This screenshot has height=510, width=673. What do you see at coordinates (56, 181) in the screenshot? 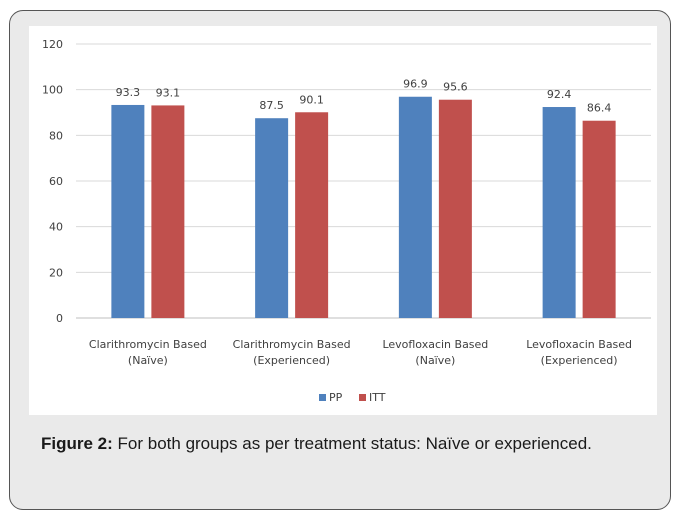
I see `y-tick-label: 60` at bounding box center [56, 181].